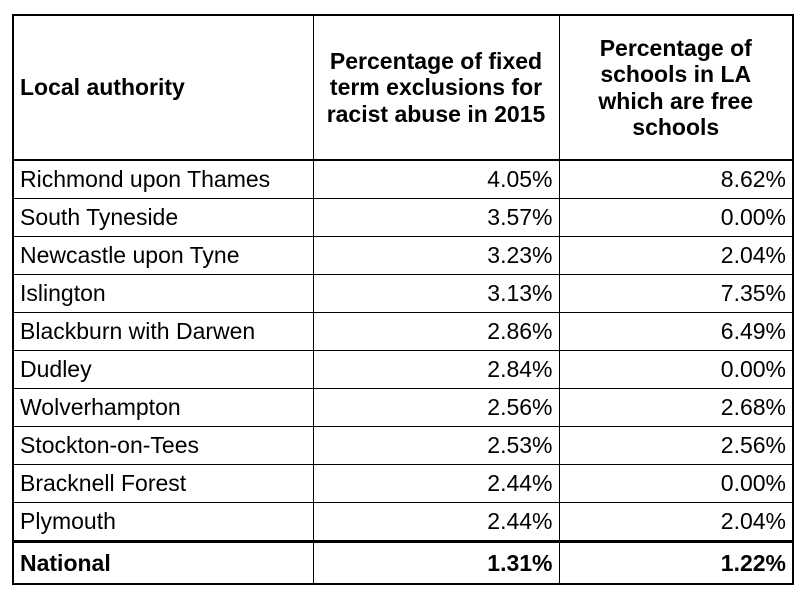 The width and height of the screenshot is (805, 597). What do you see at coordinates (436, 445) in the screenshot?
I see `exclusions-percentage-cell: 2.53%` at bounding box center [436, 445].